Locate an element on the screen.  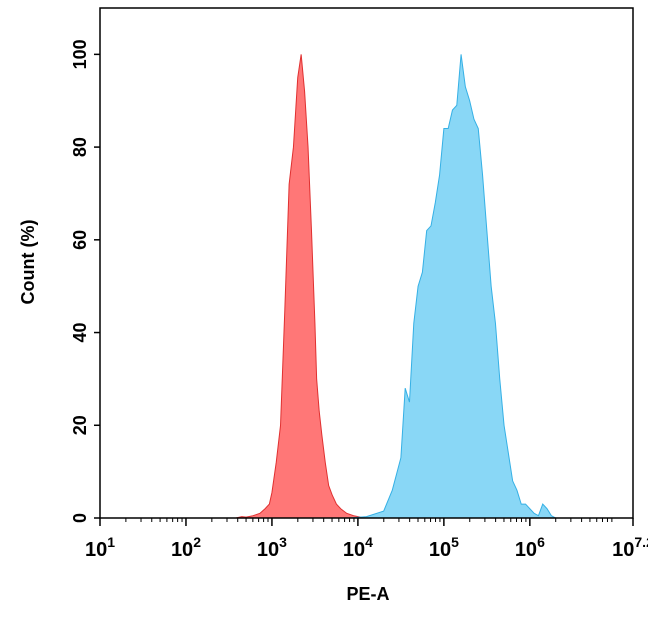
y-tick-label: 0 is located at coordinates (80, 518).